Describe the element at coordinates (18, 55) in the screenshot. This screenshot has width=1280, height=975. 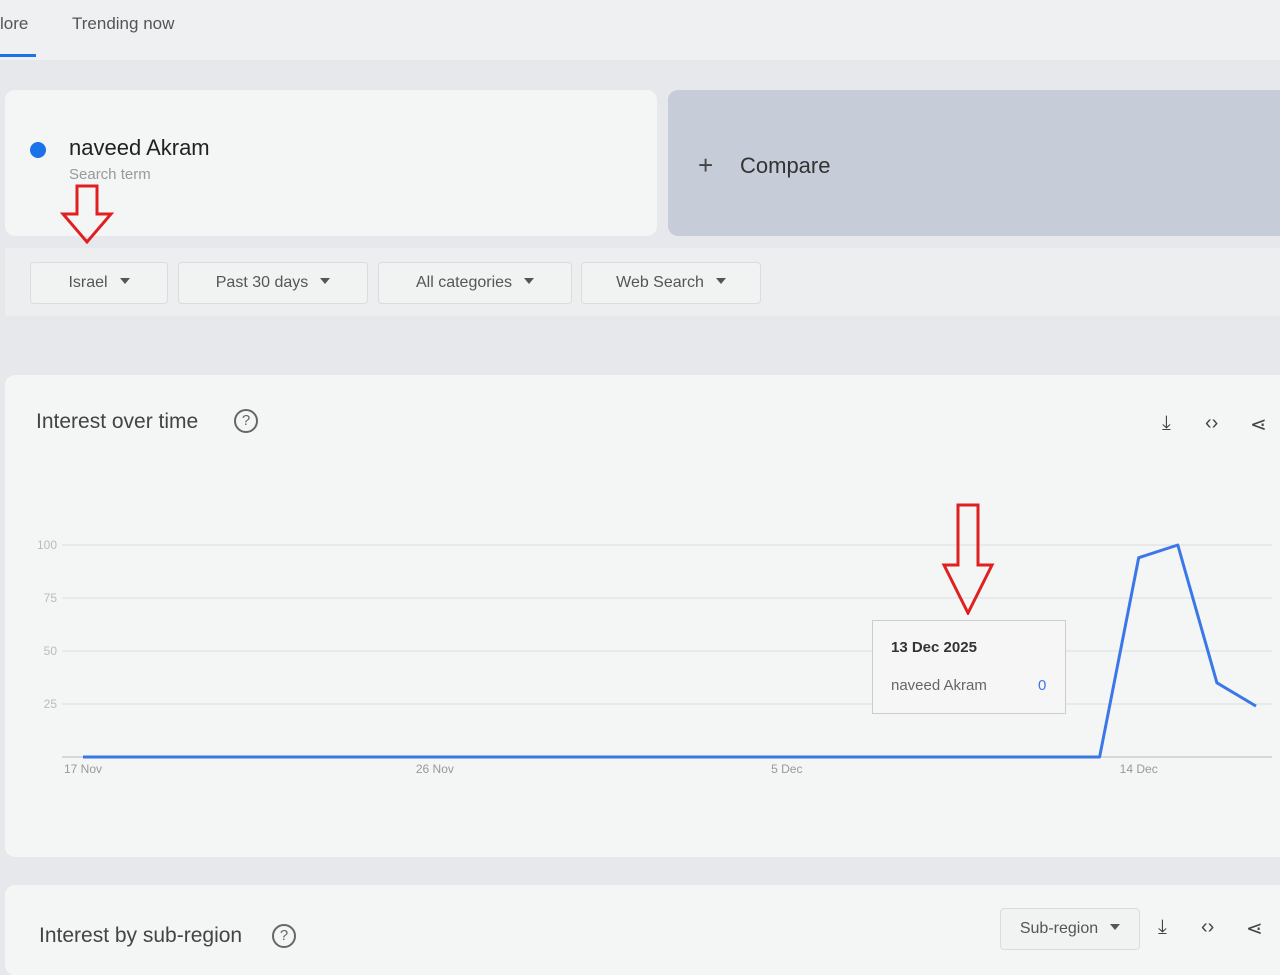
I see `tab-indicator` at that location.